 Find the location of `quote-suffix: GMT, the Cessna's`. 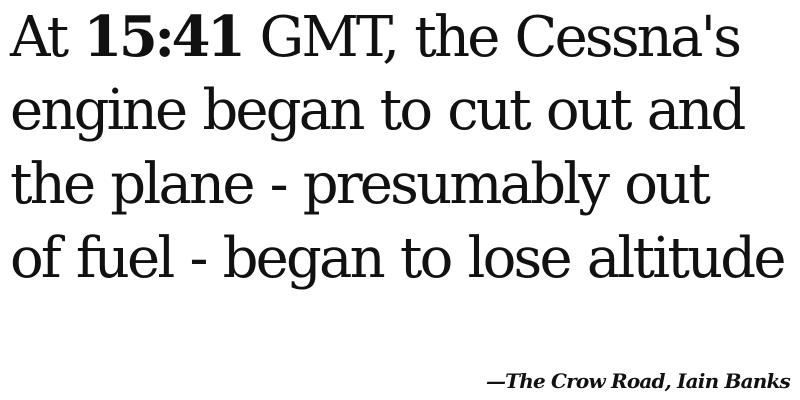

quote-suffix: GMT, the Cessna's is located at coordinates (500, 37).